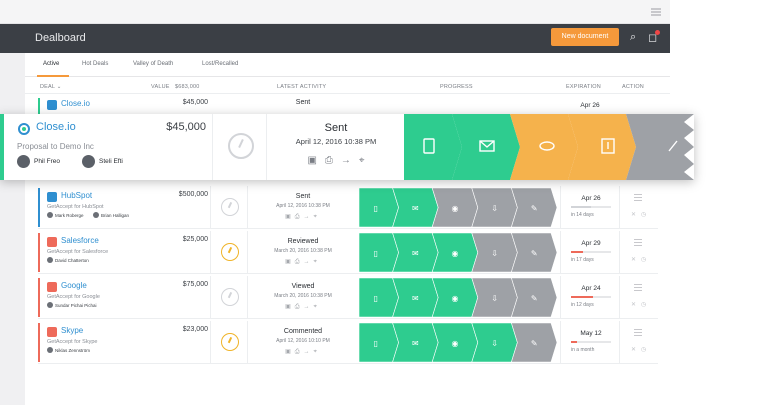 This screenshot has height=405, width=780. I want to click on activity-status: Commented, so click(303, 331).